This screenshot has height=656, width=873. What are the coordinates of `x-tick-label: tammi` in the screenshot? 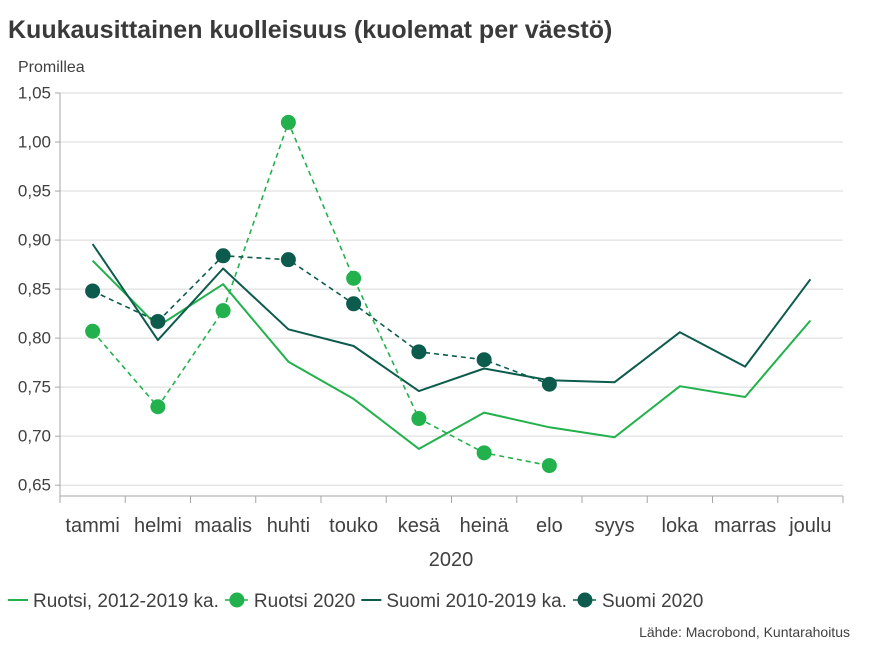 It's located at (92, 526).